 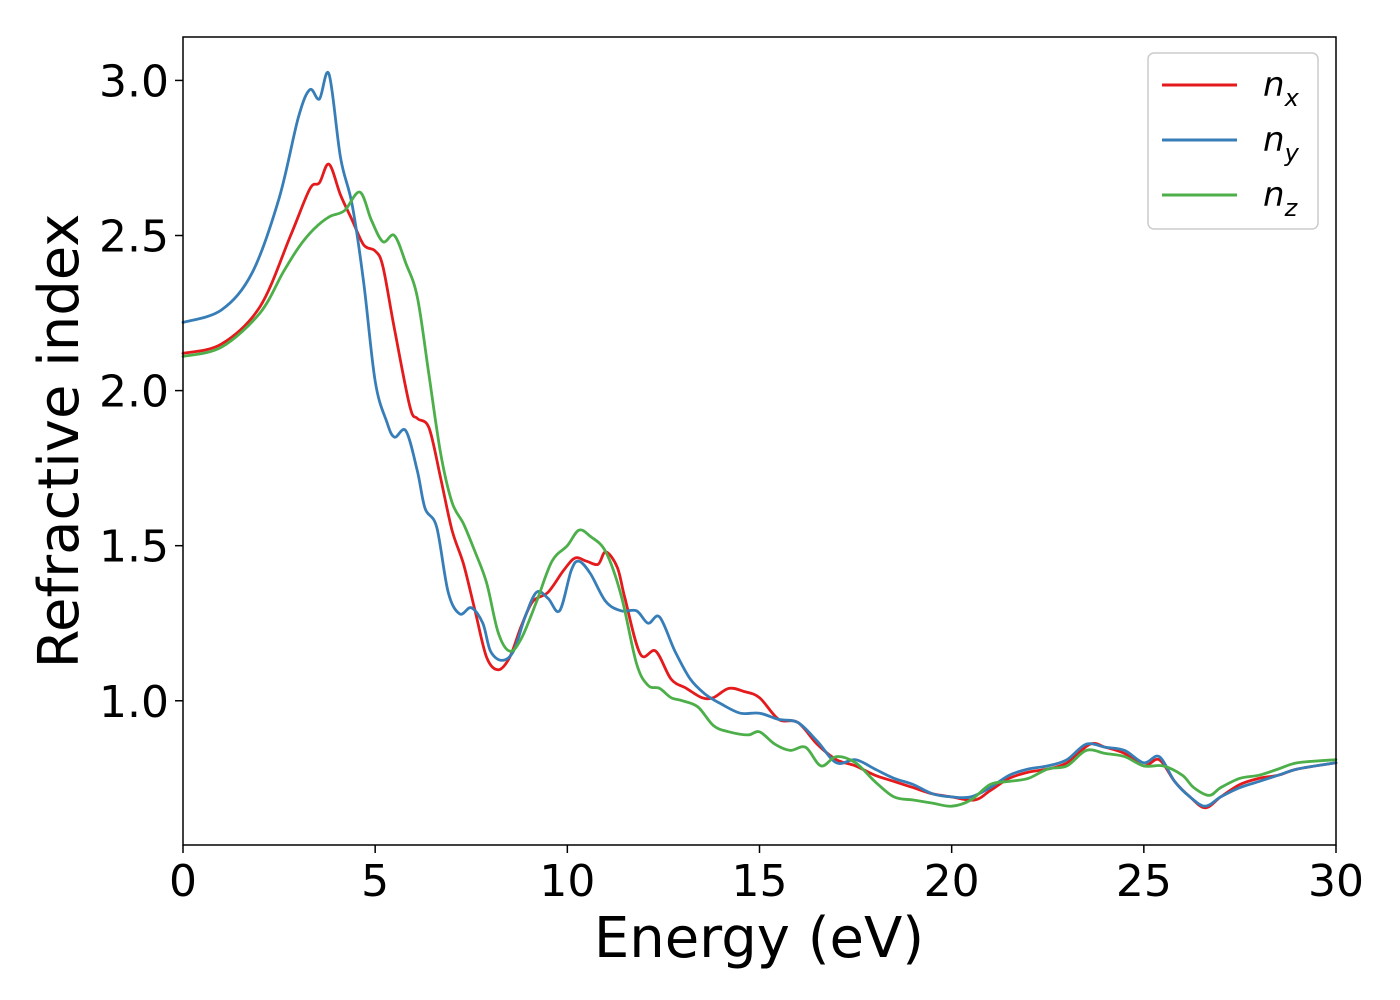 What do you see at coordinates (134, 81) in the screenshot?
I see `y-tick-label: 3.0` at bounding box center [134, 81].